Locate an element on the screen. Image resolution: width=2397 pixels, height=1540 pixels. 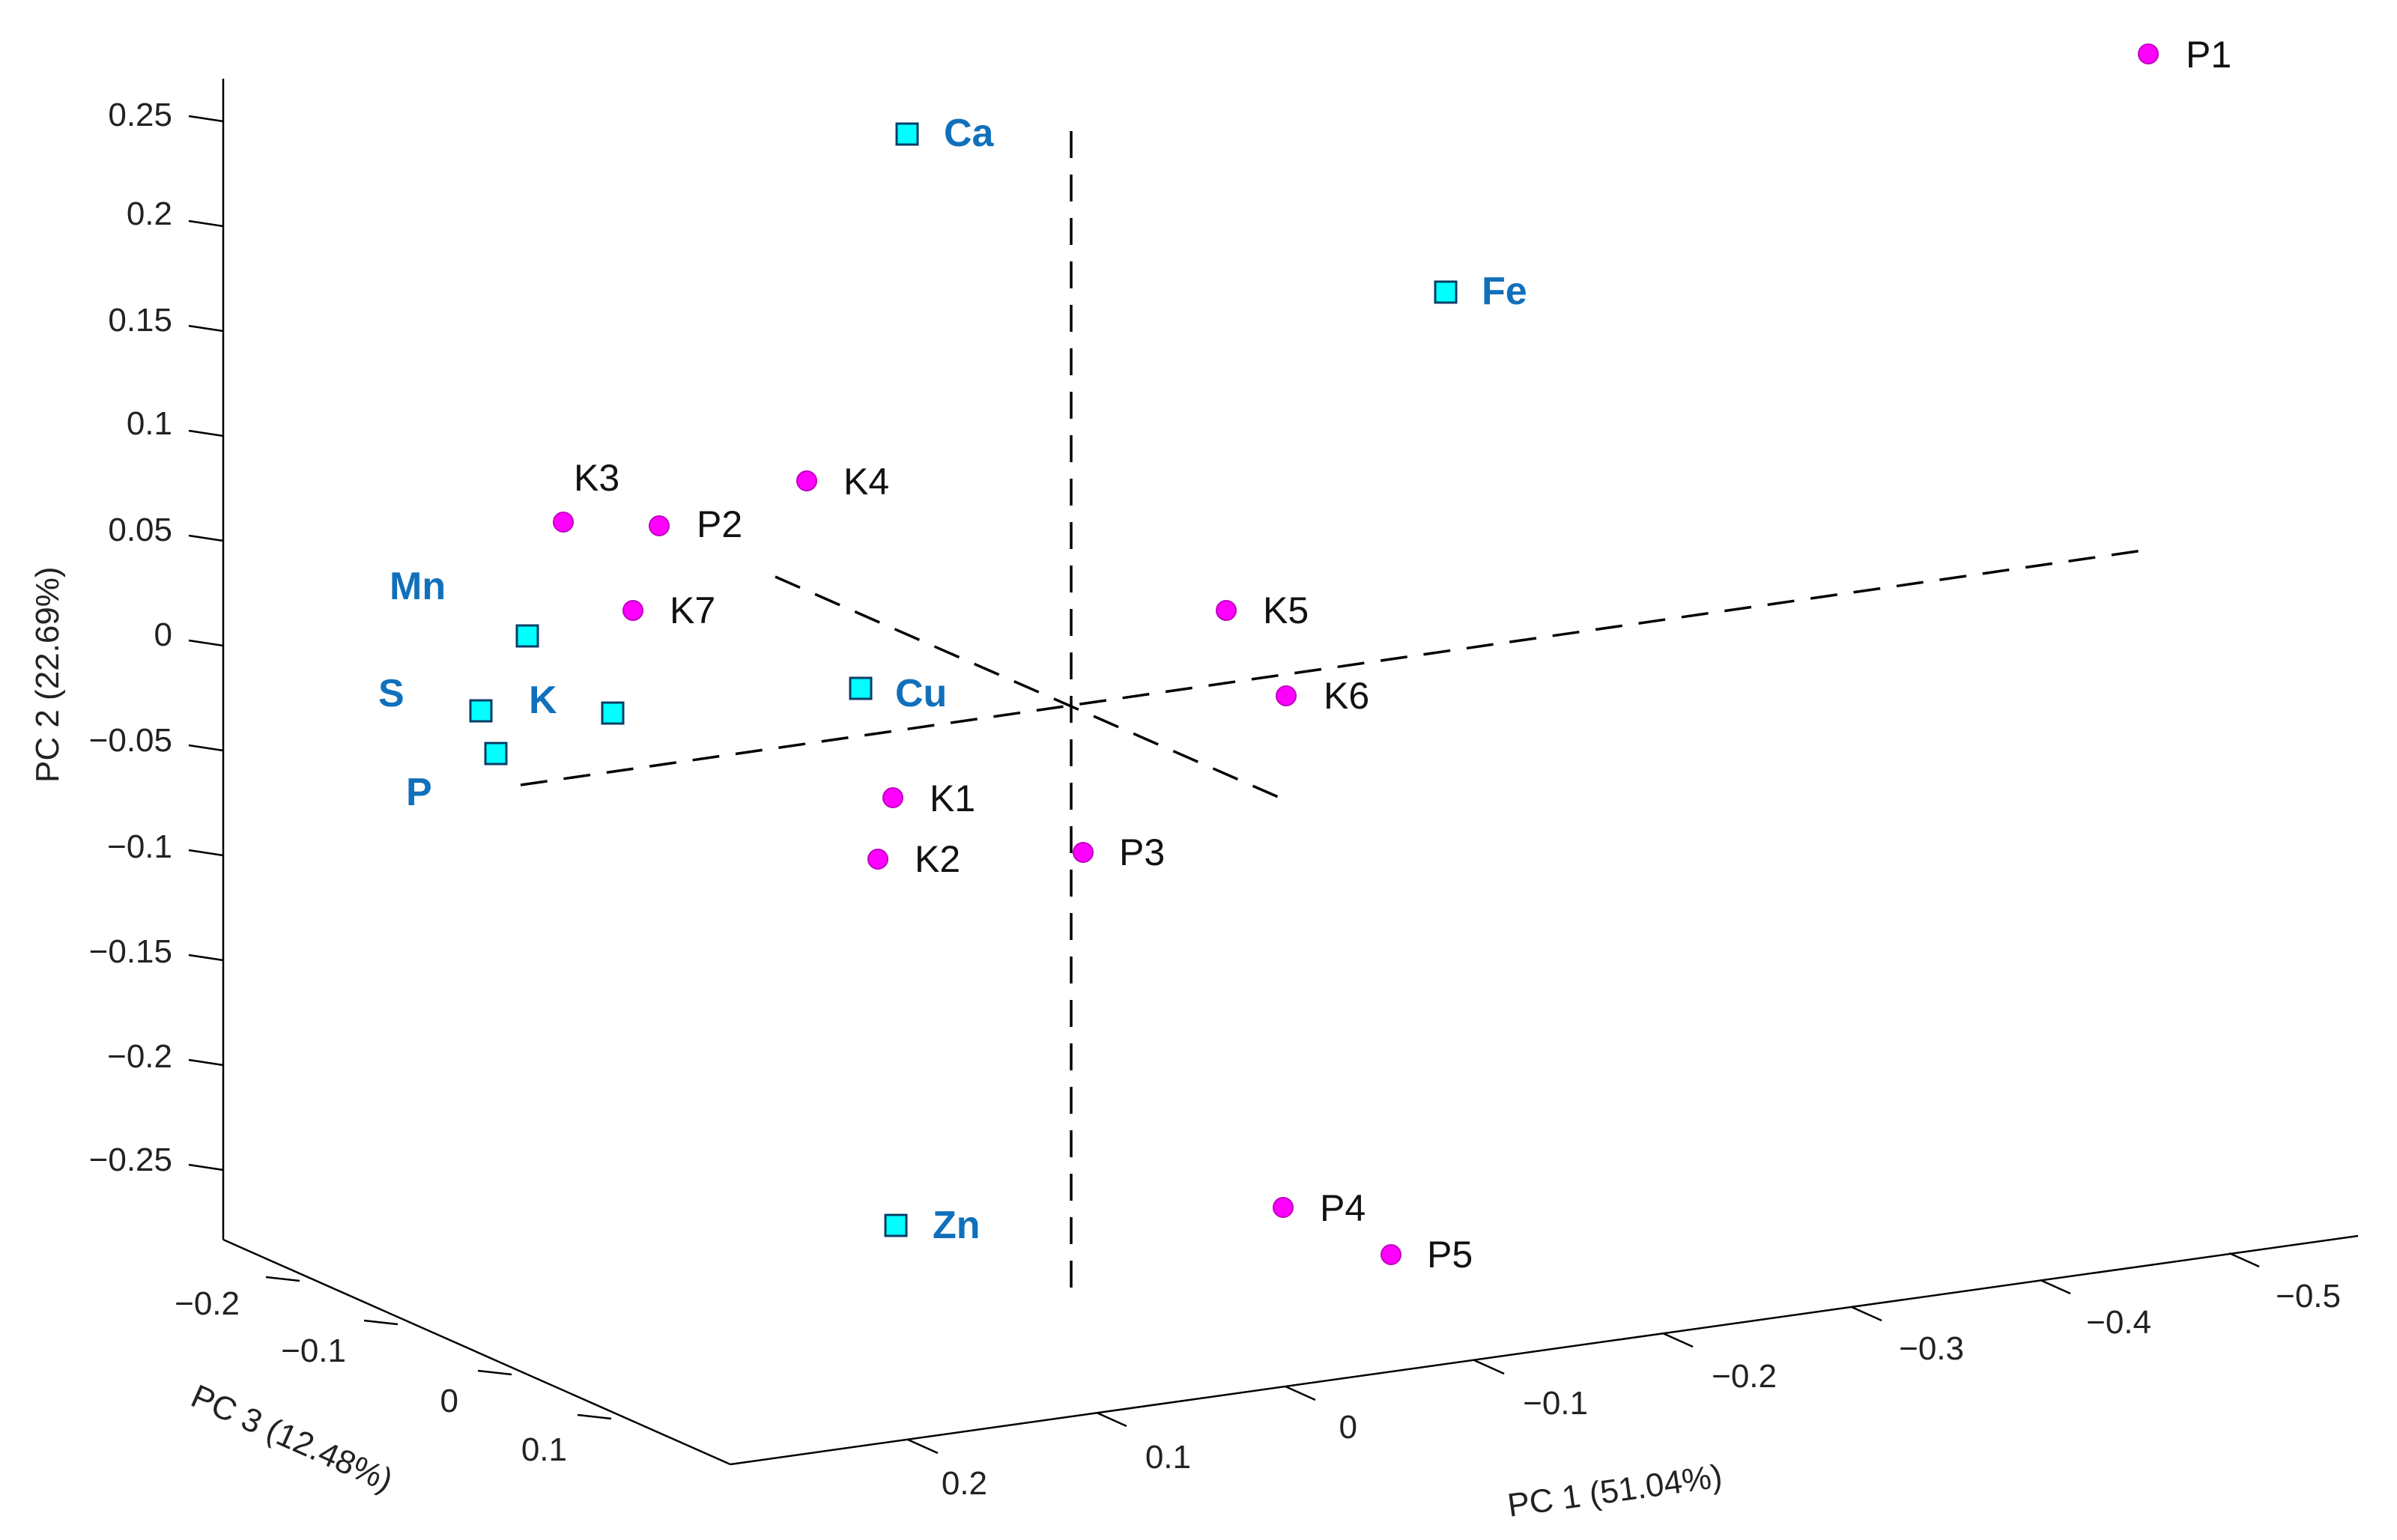
pc2-tick-label: 0.05 is located at coordinates (140, 530).